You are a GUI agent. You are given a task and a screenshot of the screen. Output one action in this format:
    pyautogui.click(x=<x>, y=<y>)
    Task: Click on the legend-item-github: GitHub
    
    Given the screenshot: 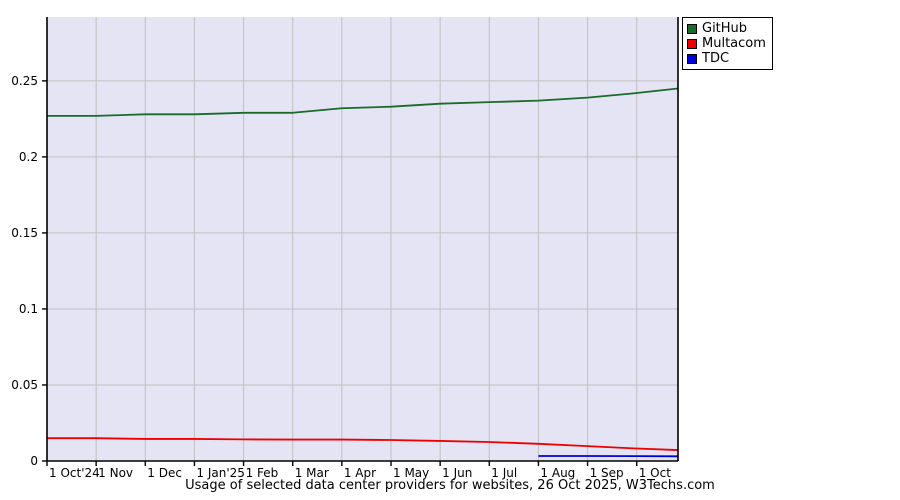 What is the action you would take?
    pyautogui.click(x=726, y=28)
    